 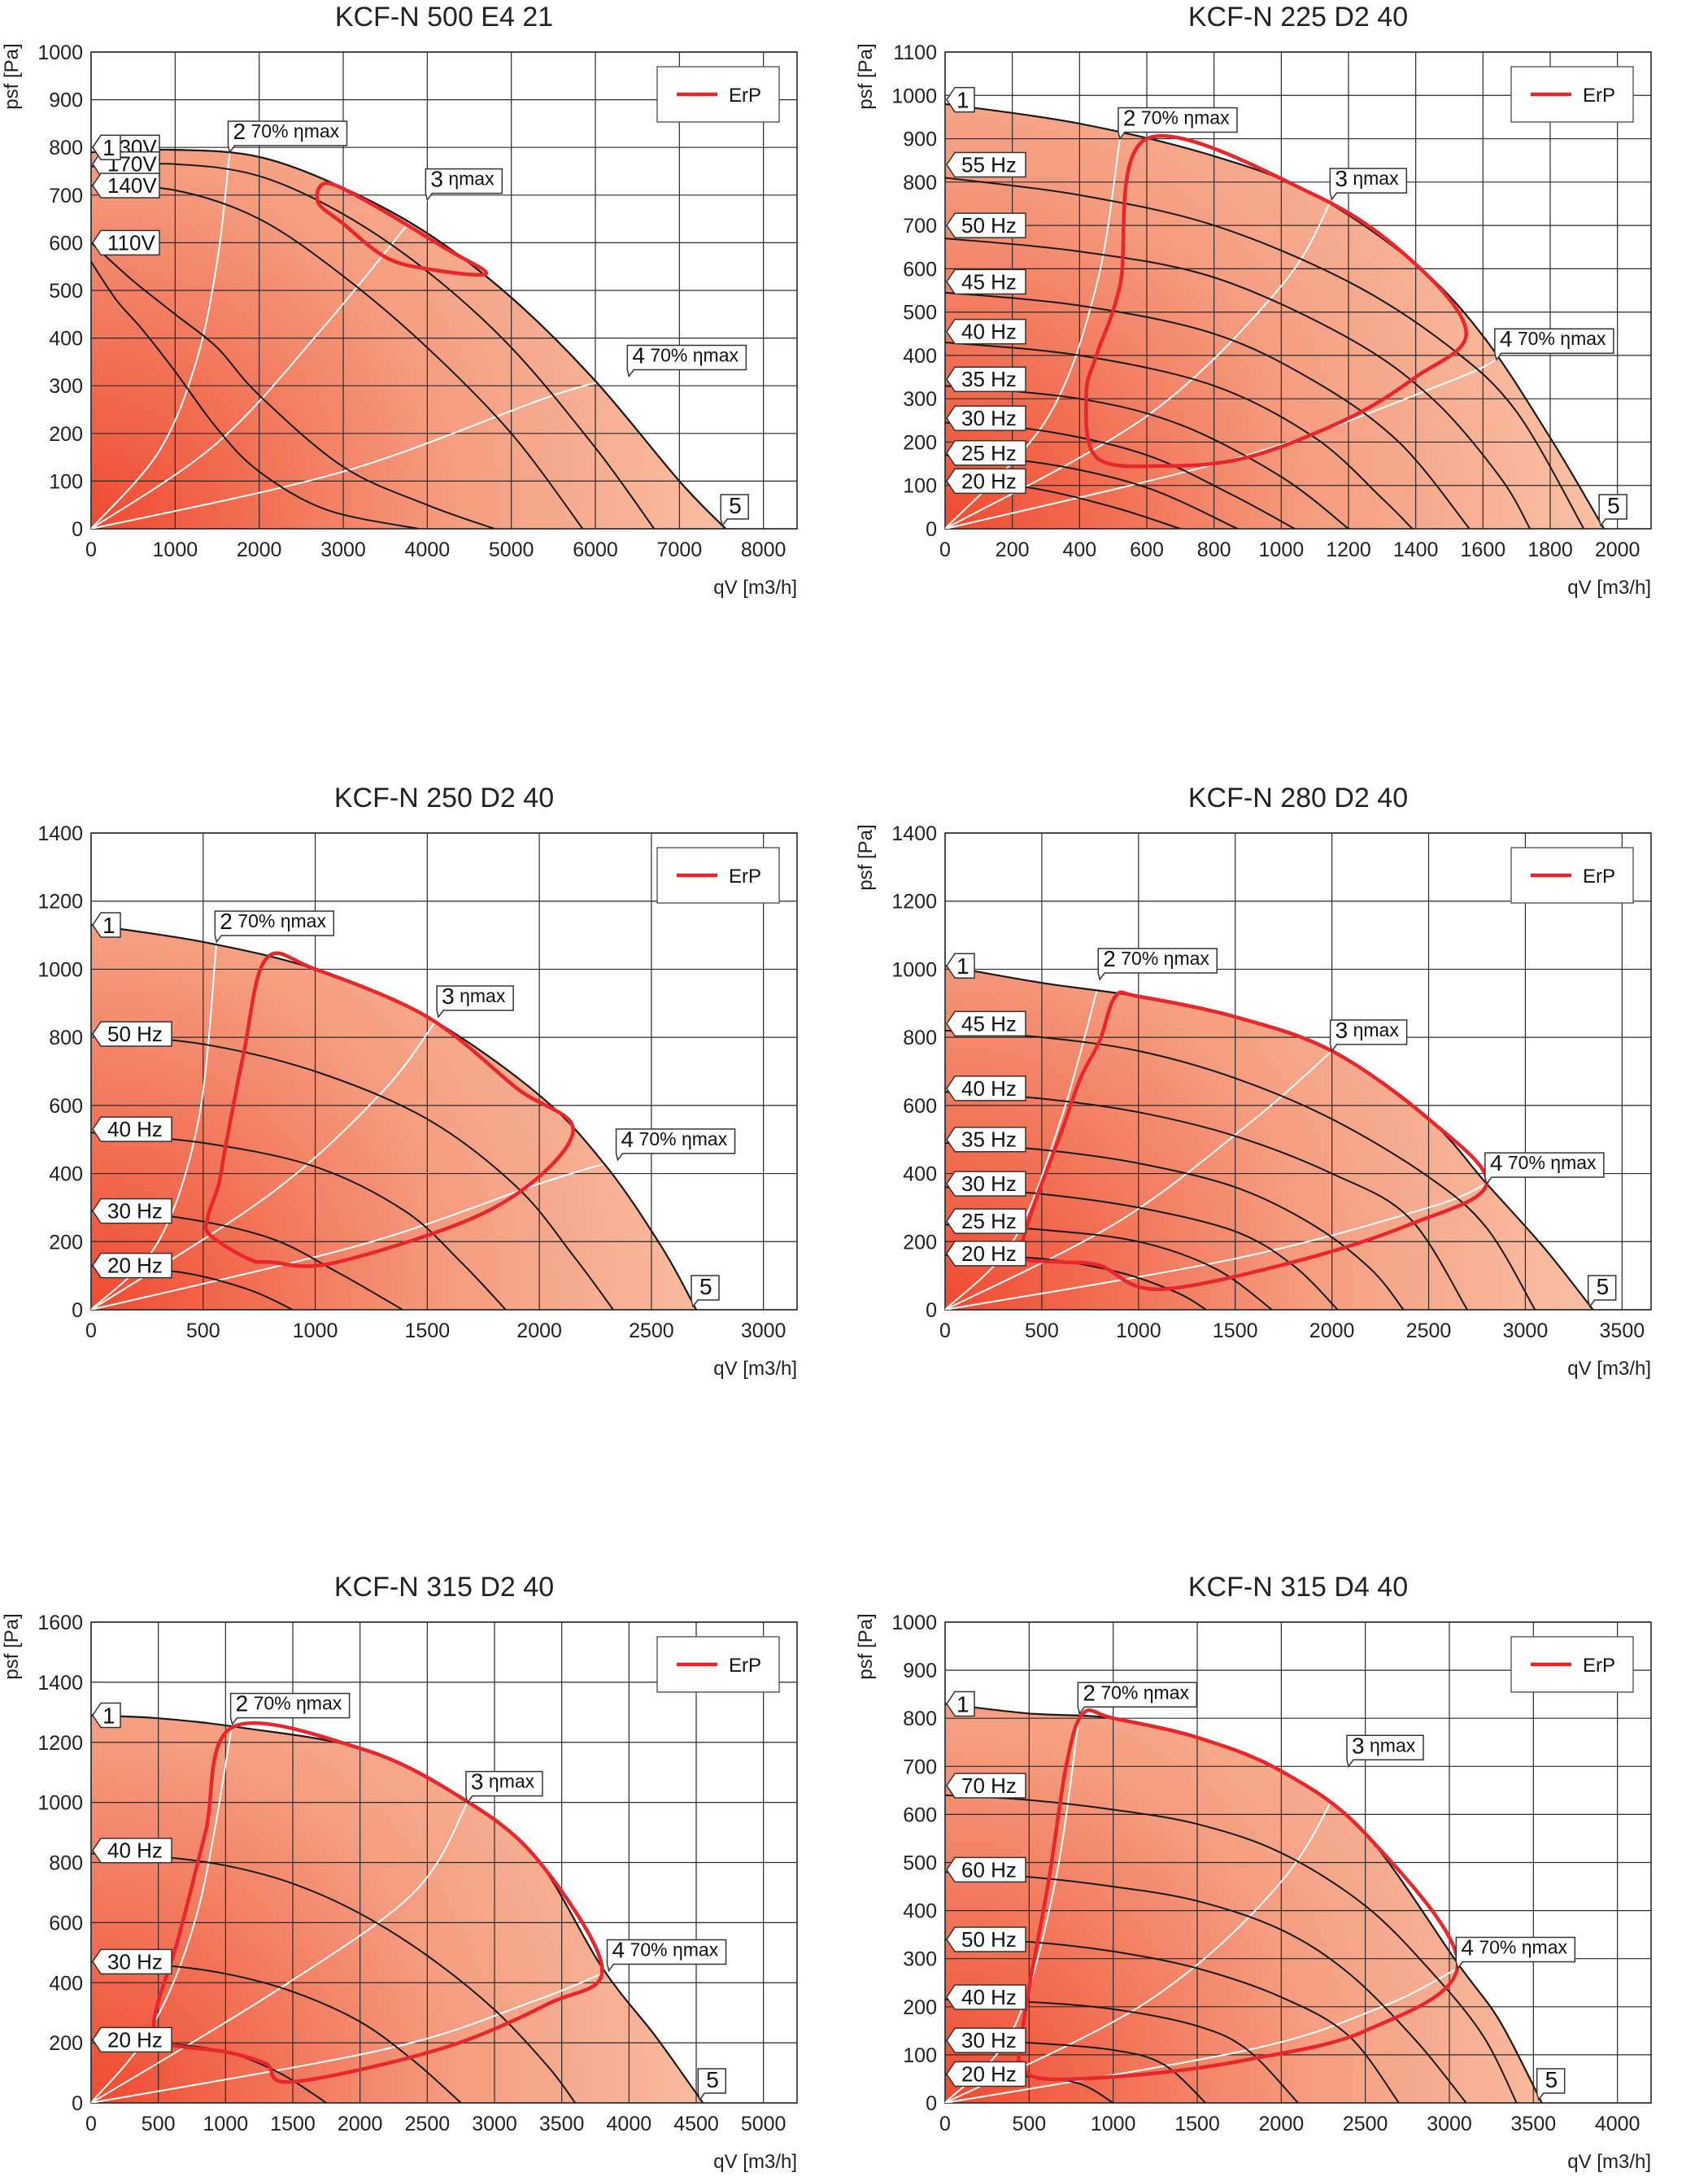 What do you see at coordinates (1265, 353) in the screenshot?
I see `speed-curve-55-hz` at bounding box center [1265, 353].